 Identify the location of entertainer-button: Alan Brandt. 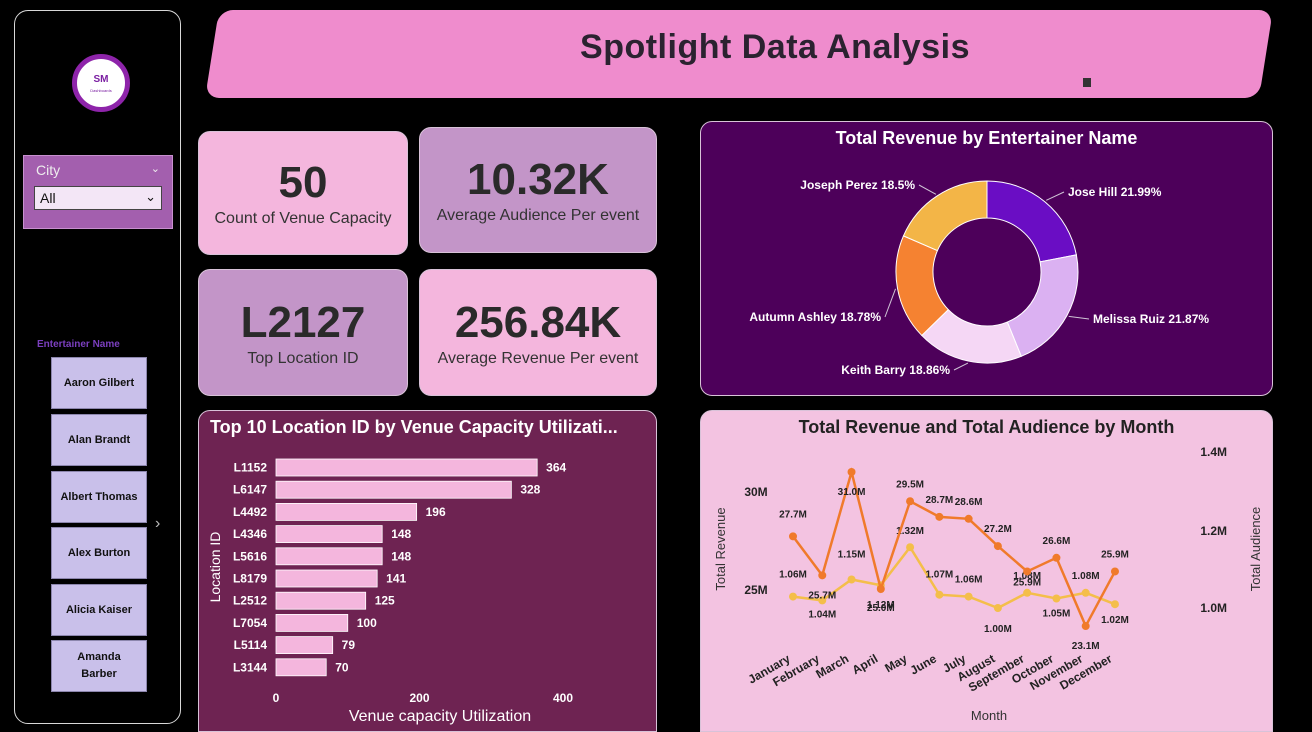
(99, 440).